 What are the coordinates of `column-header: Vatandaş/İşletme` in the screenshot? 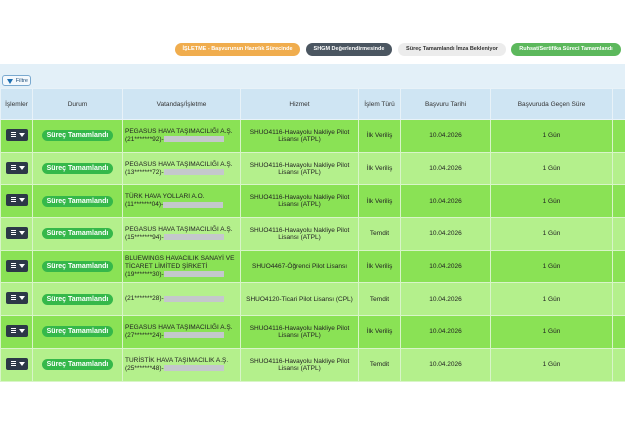 It's located at (181, 104).